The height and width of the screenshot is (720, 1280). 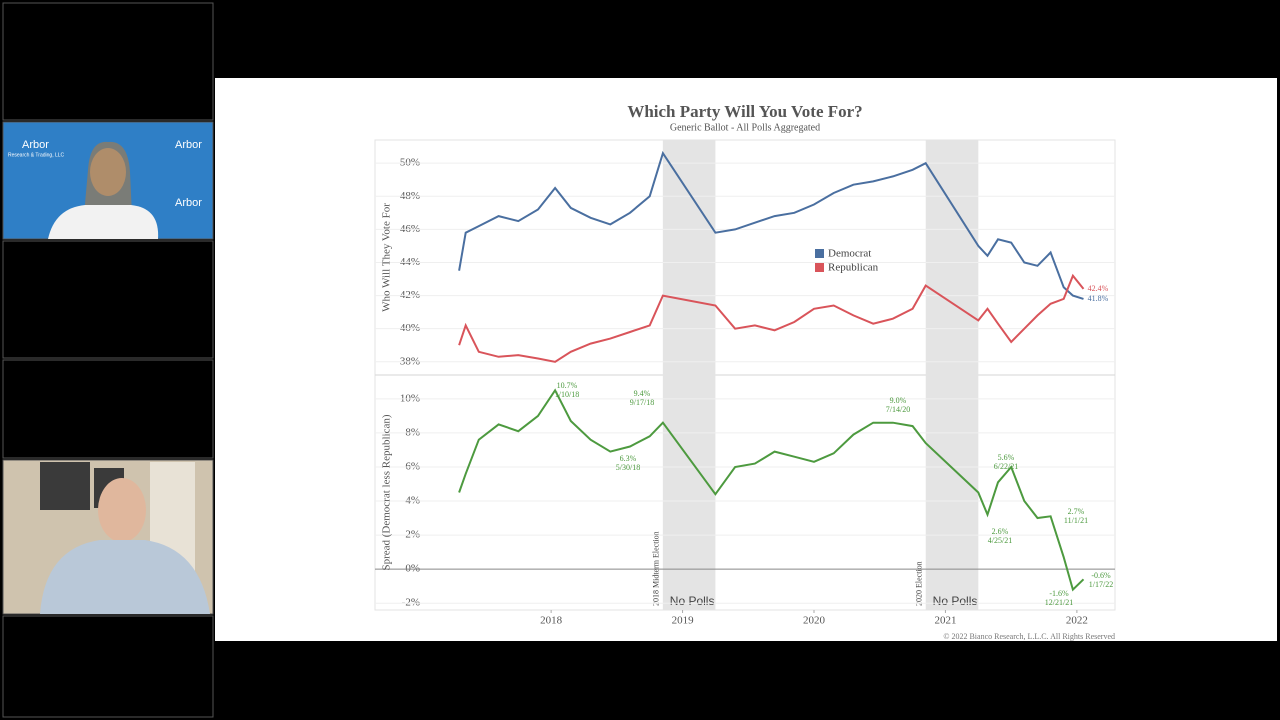 What do you see at coordinates (849, 254) in the screenshot?
I see `legend-label: Democrat` at bounding box center [849, 254].